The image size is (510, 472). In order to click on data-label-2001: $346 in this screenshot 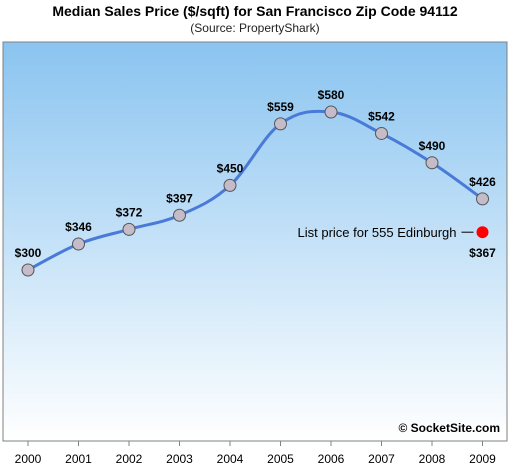, I will do `click(78, 227)`.